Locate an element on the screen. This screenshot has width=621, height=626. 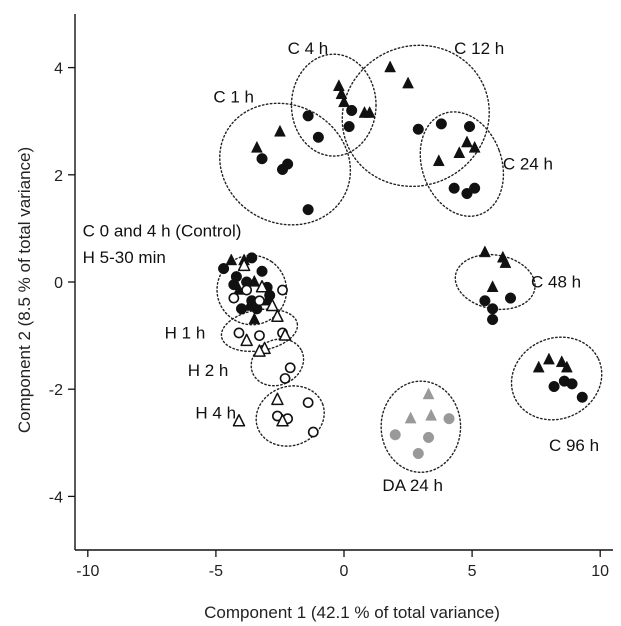
x-tick-label: 5 is located at coordinates (472, 571).